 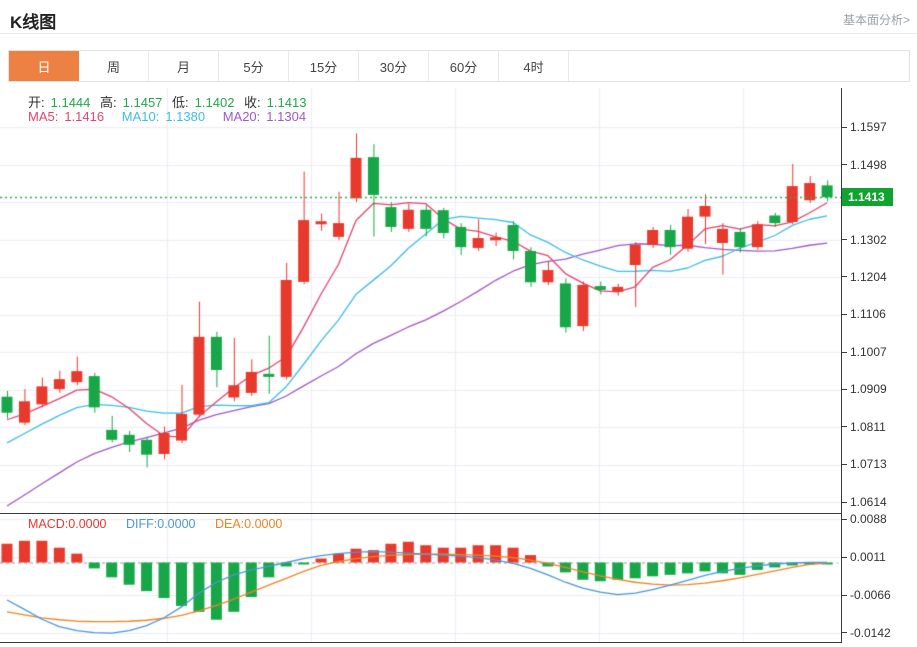 What do you see at coordinates (868, 164) in the screenshot?
I see `tick-label: 1.1498` at bounding box center [868, 164].